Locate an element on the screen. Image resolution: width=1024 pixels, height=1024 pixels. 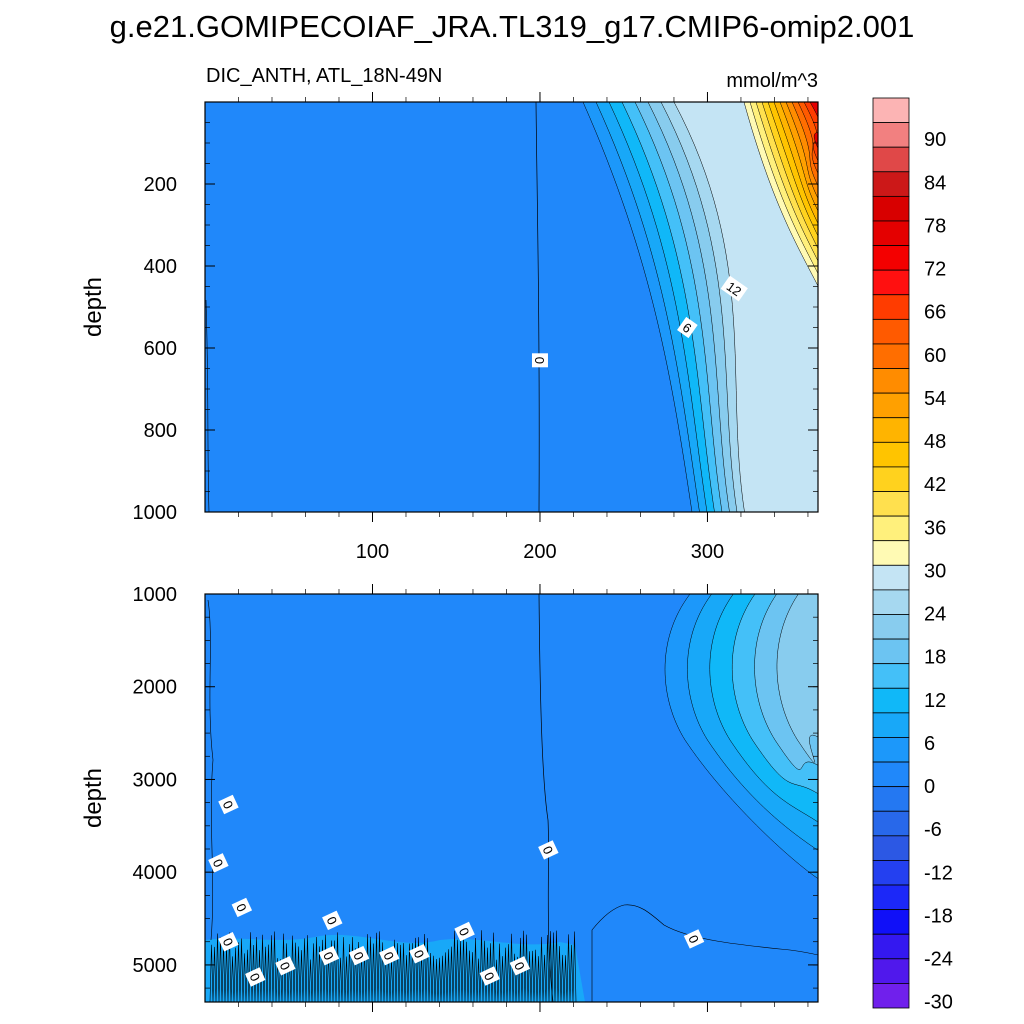
upper-zero-contour is located at coordinates (537, 307).